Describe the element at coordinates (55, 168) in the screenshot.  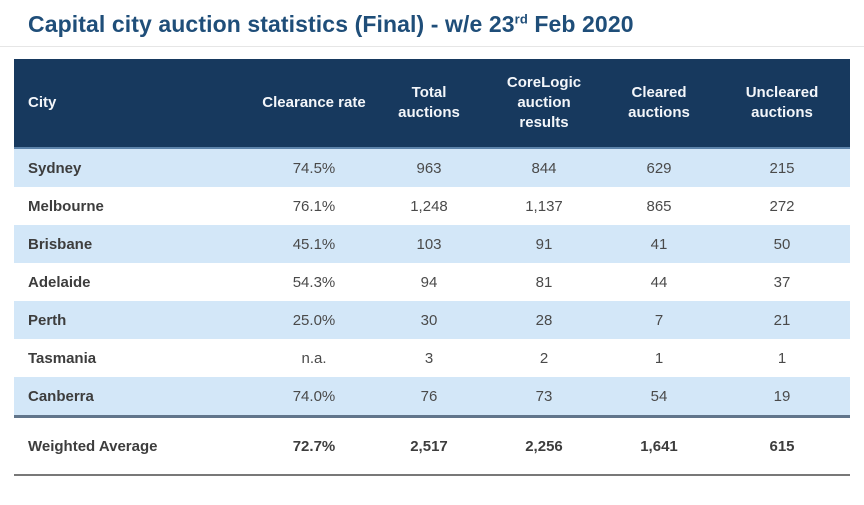
I see `cell-city: Sydney` at that location.